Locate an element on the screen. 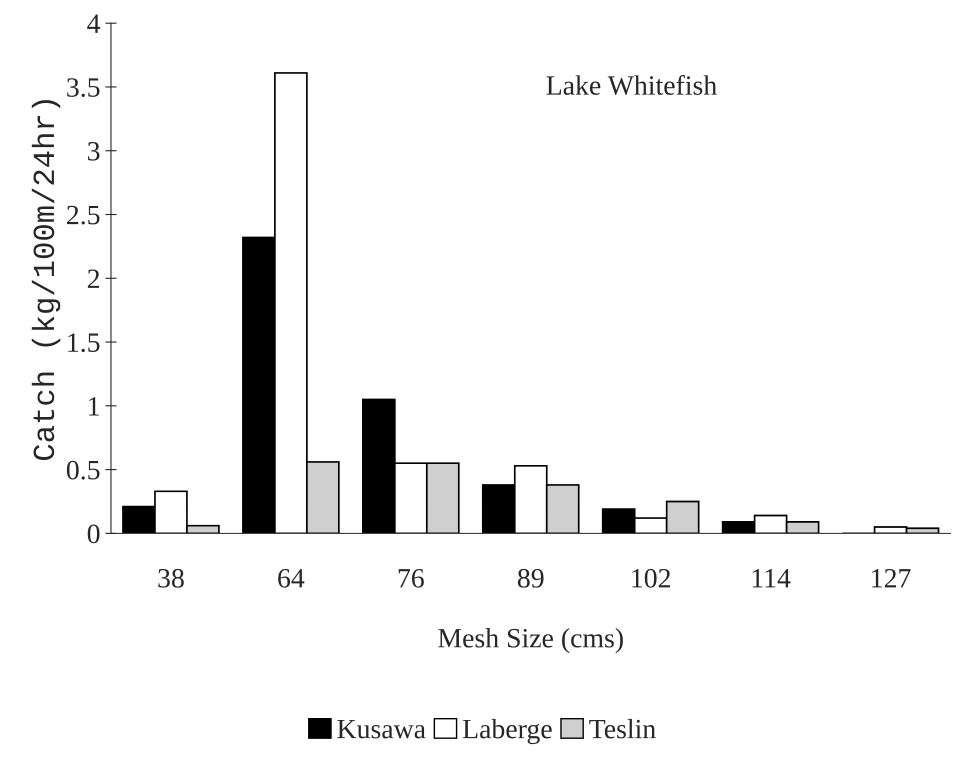 The height and width of the screenshot is (773, 965). y-tick-label: 3 is located at coordinates (94, 151).